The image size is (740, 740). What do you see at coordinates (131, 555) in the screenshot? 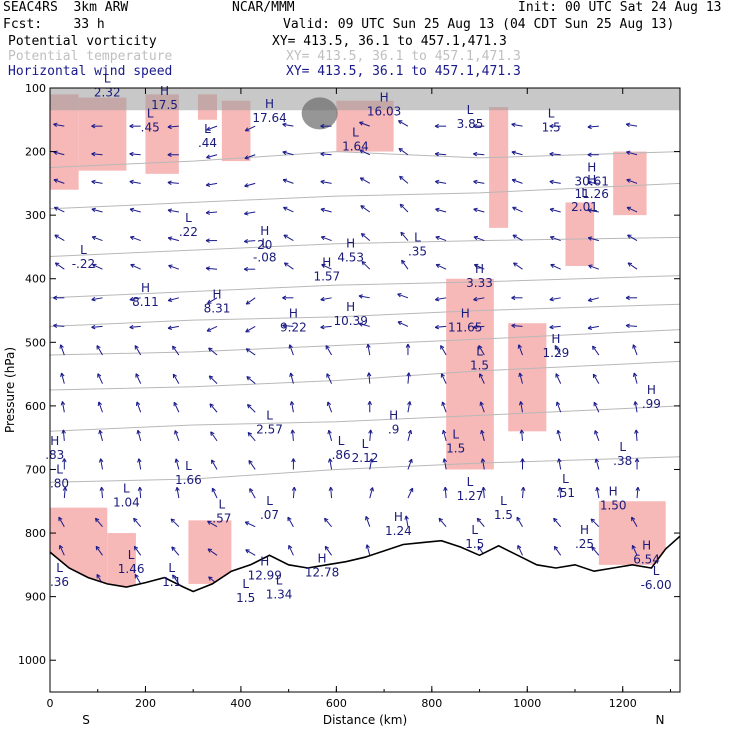
I see `extremum-kind-44: L` at bounding box center [131, 555].